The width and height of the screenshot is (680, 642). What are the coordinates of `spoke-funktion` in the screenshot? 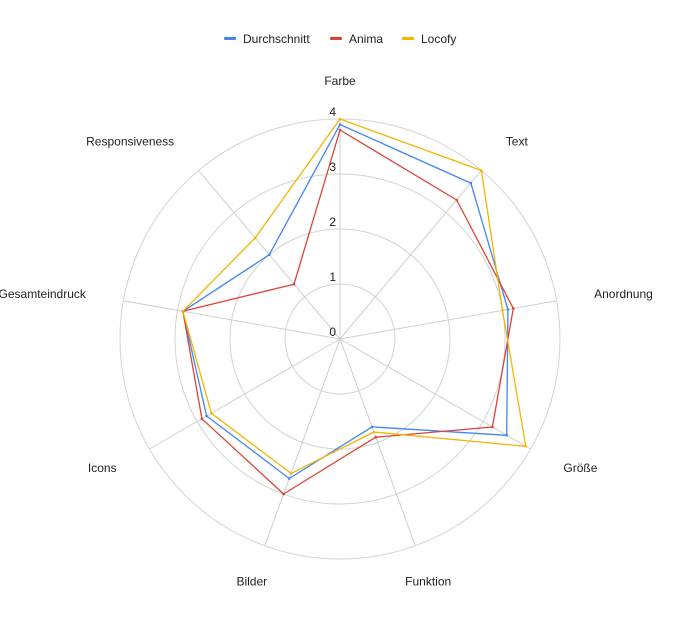 It's located at (377, 442).